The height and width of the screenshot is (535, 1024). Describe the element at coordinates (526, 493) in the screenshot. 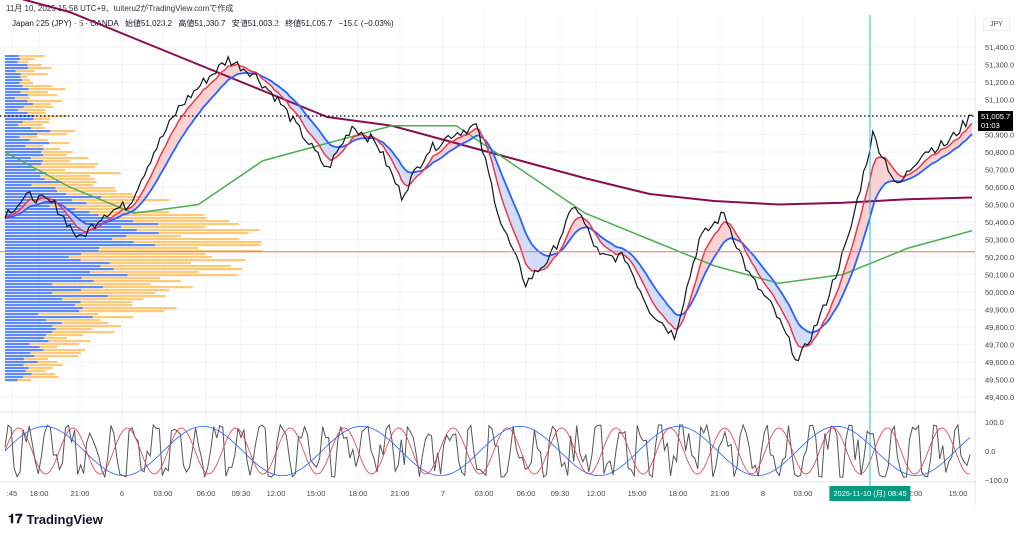

I see `time-tick-label: 06:00` at that location.